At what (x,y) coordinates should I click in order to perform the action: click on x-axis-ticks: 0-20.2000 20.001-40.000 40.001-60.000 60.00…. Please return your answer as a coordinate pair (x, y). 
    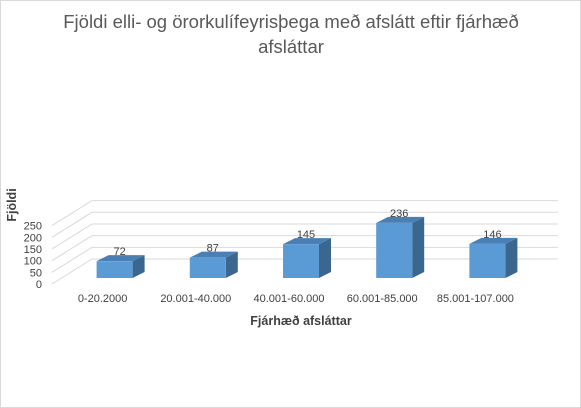
    Looking at the image, I should click on (296, 299).